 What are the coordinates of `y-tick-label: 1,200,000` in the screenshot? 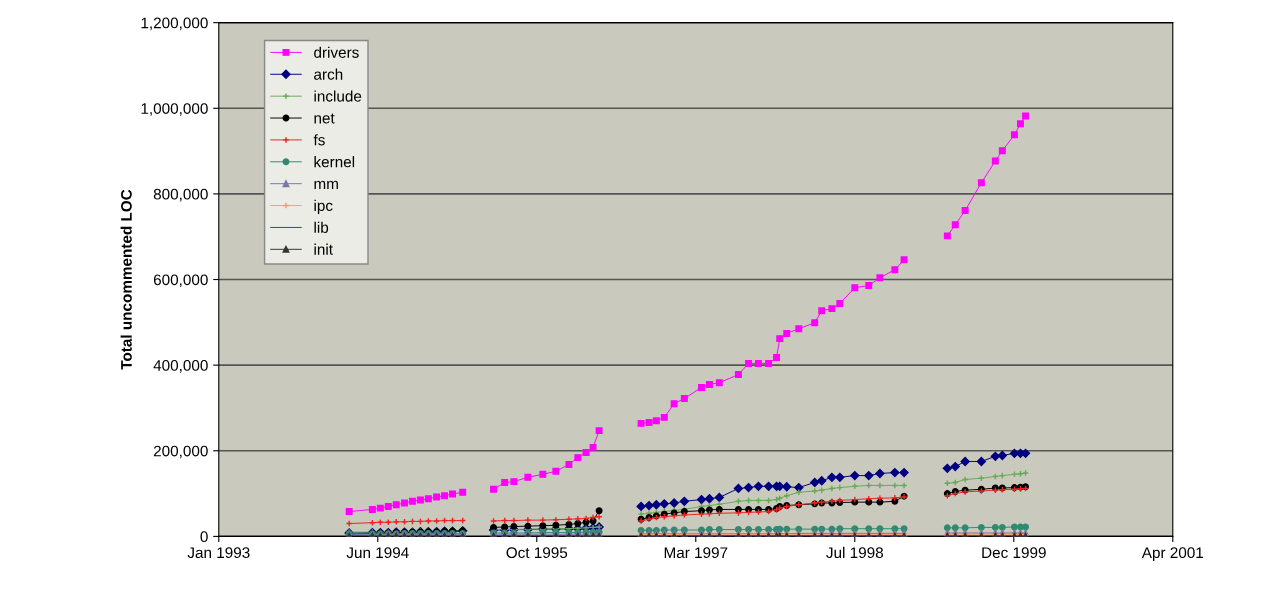 It's located at (174, 24).